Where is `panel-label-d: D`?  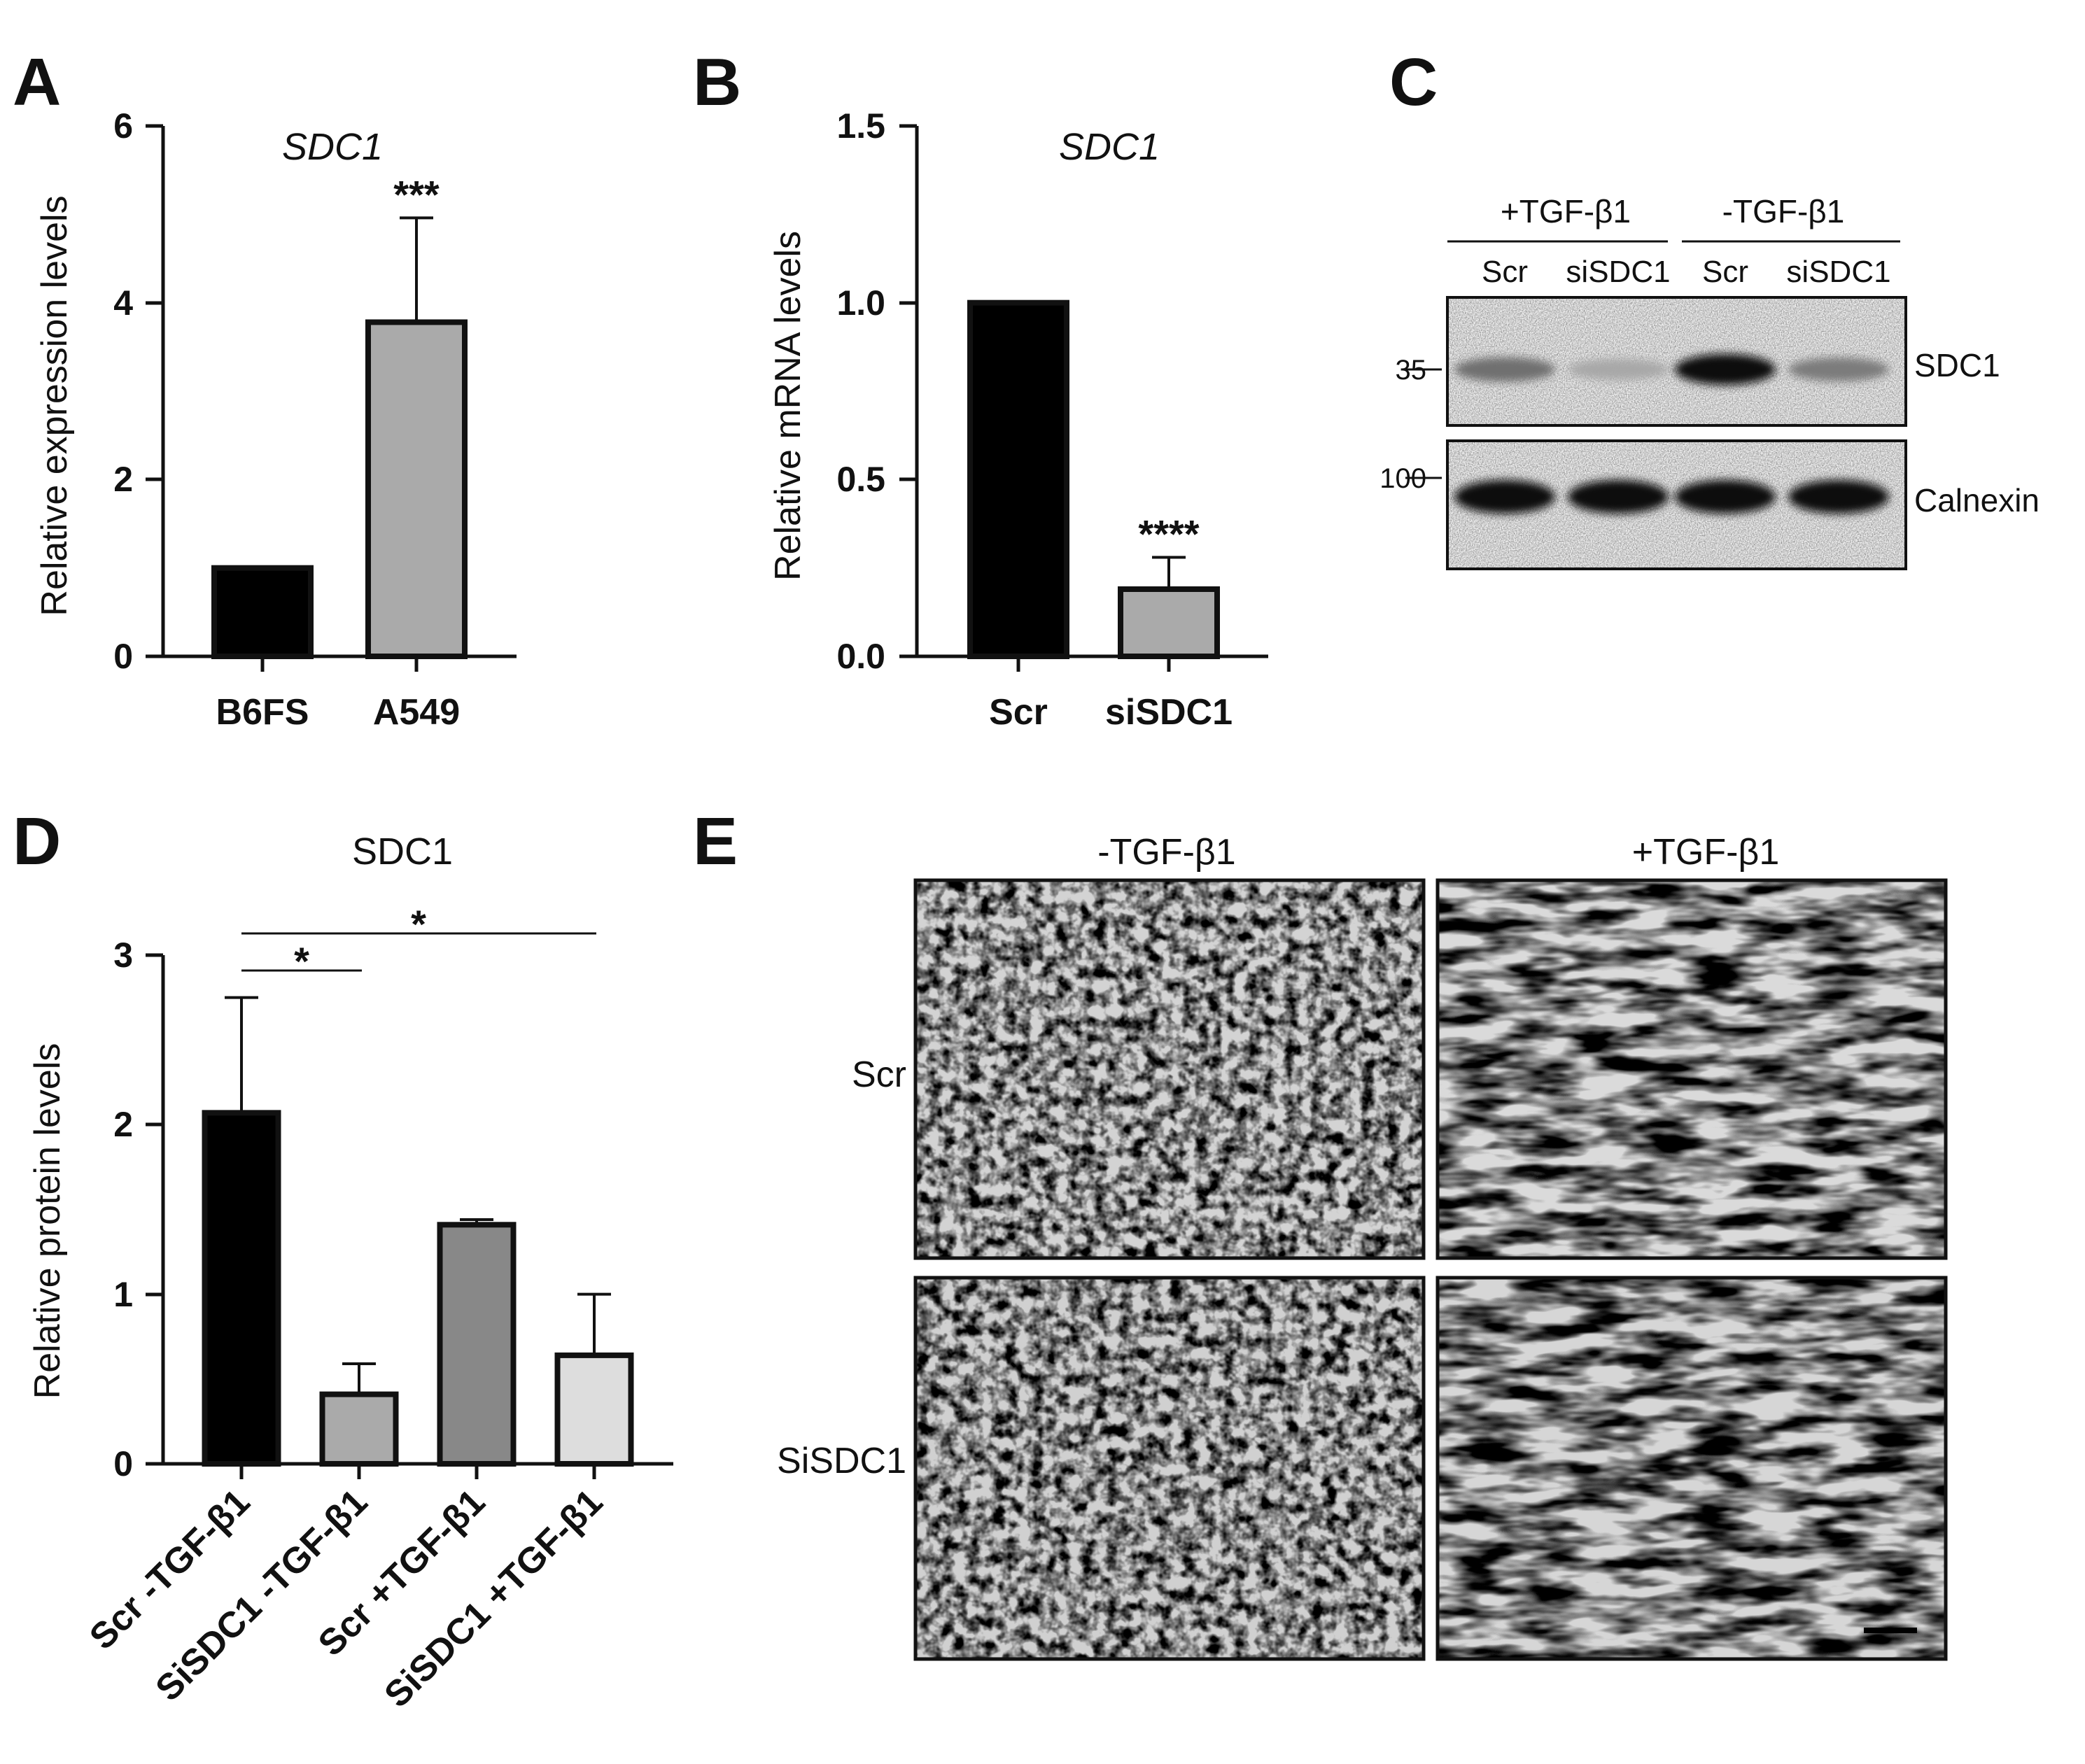
panel-label-d: D is located at coordinates (37, 841).